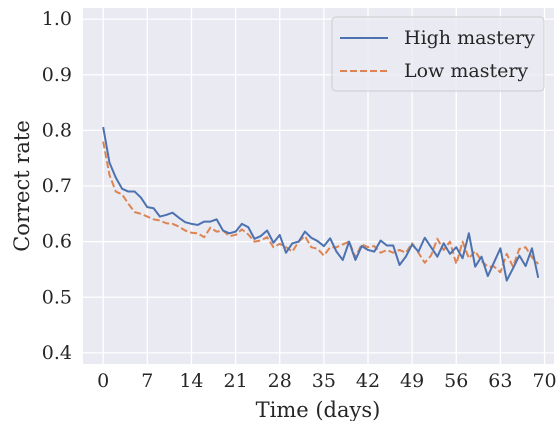 Image resolution: width=558 pixels, height=421 pixels. I want to click on y-tick-label: 0.7, so click(57, 186).